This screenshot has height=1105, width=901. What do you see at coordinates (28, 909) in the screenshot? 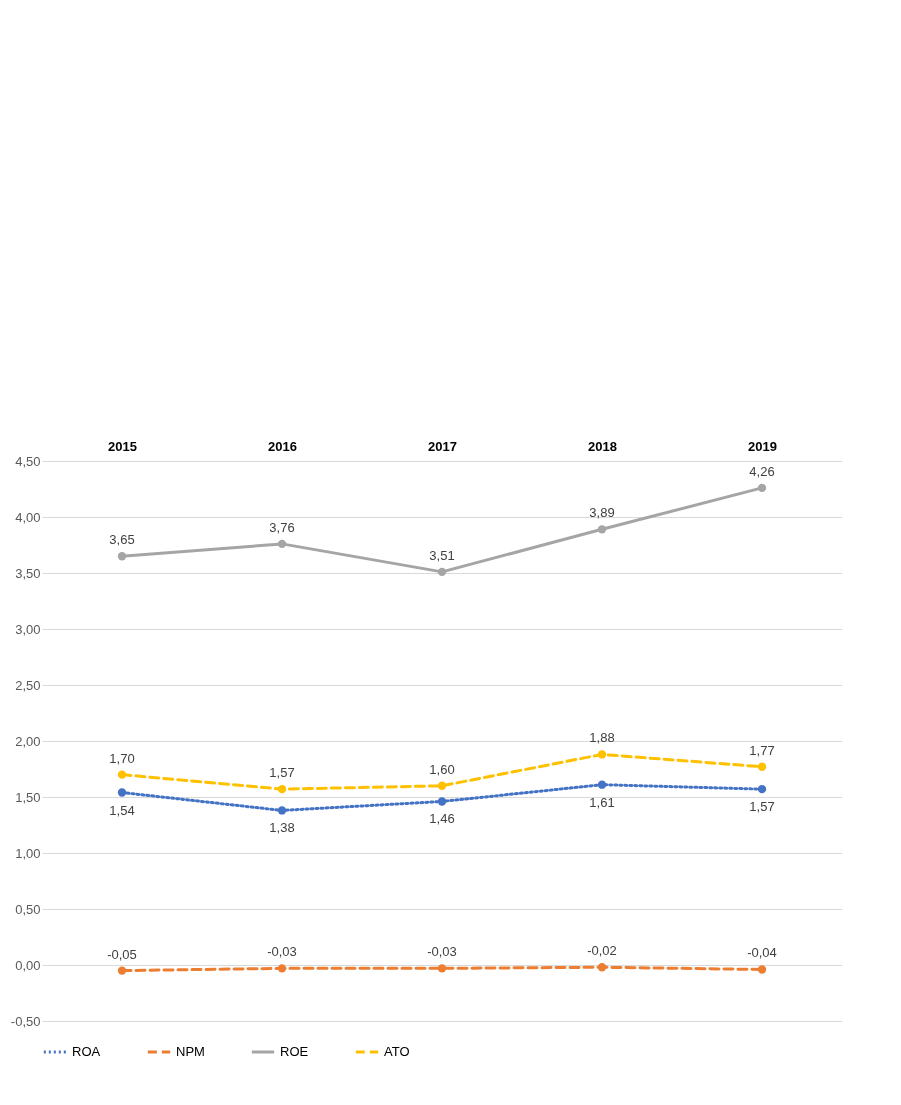
I see `y-tick-label: 0,50` at bounding box center [28, 909].